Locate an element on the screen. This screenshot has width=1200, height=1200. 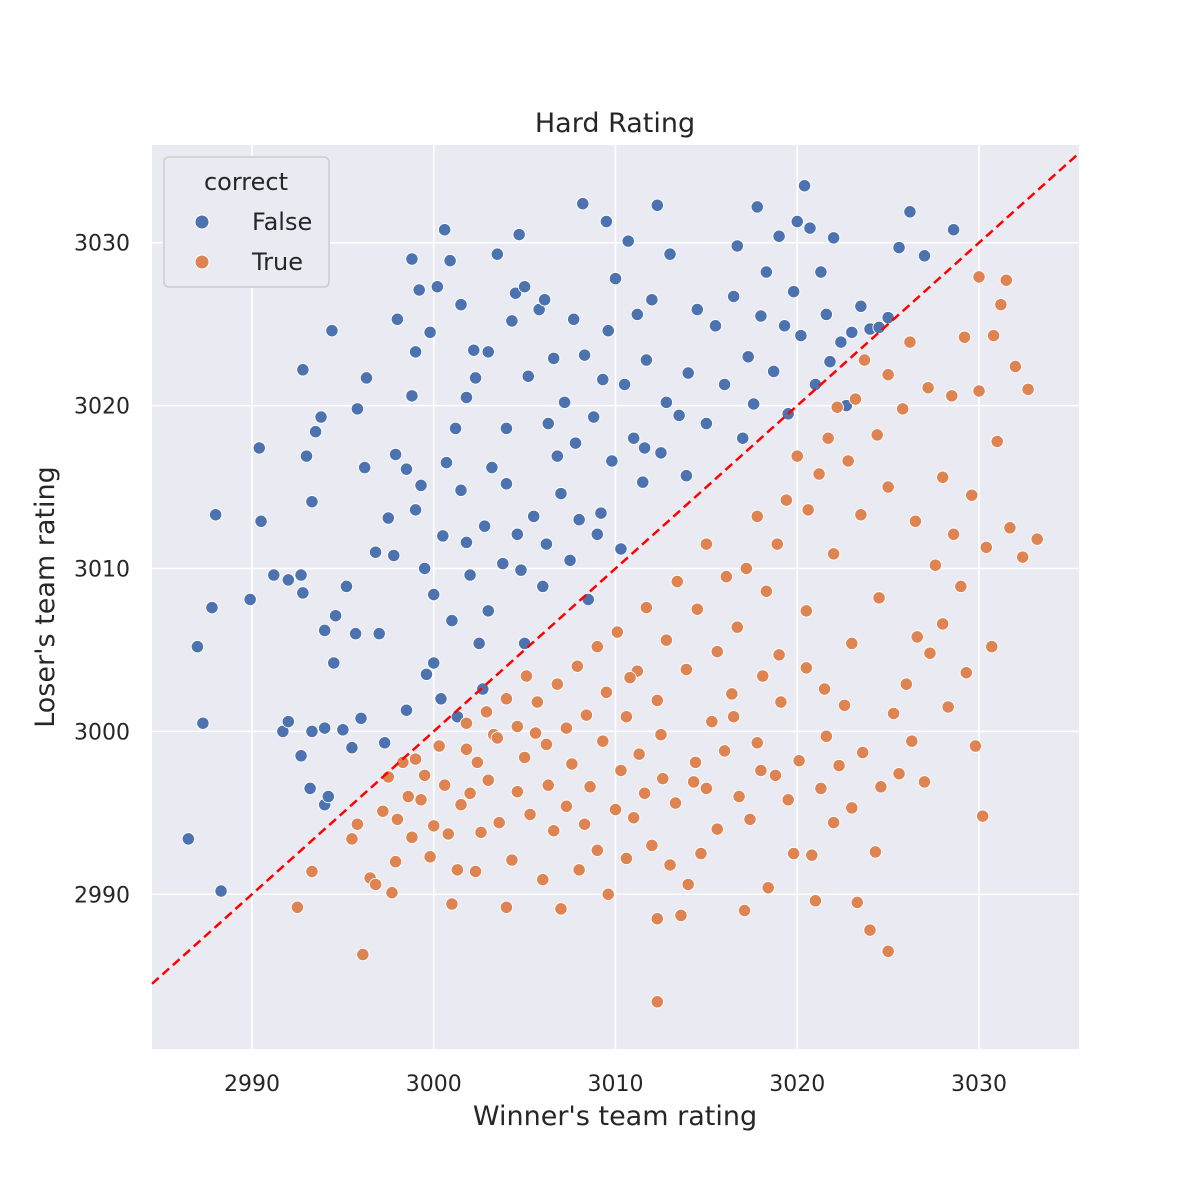
x-tick-labels: 2990 3000 3010 3020 3030 is located at coordinates (615, 1084).